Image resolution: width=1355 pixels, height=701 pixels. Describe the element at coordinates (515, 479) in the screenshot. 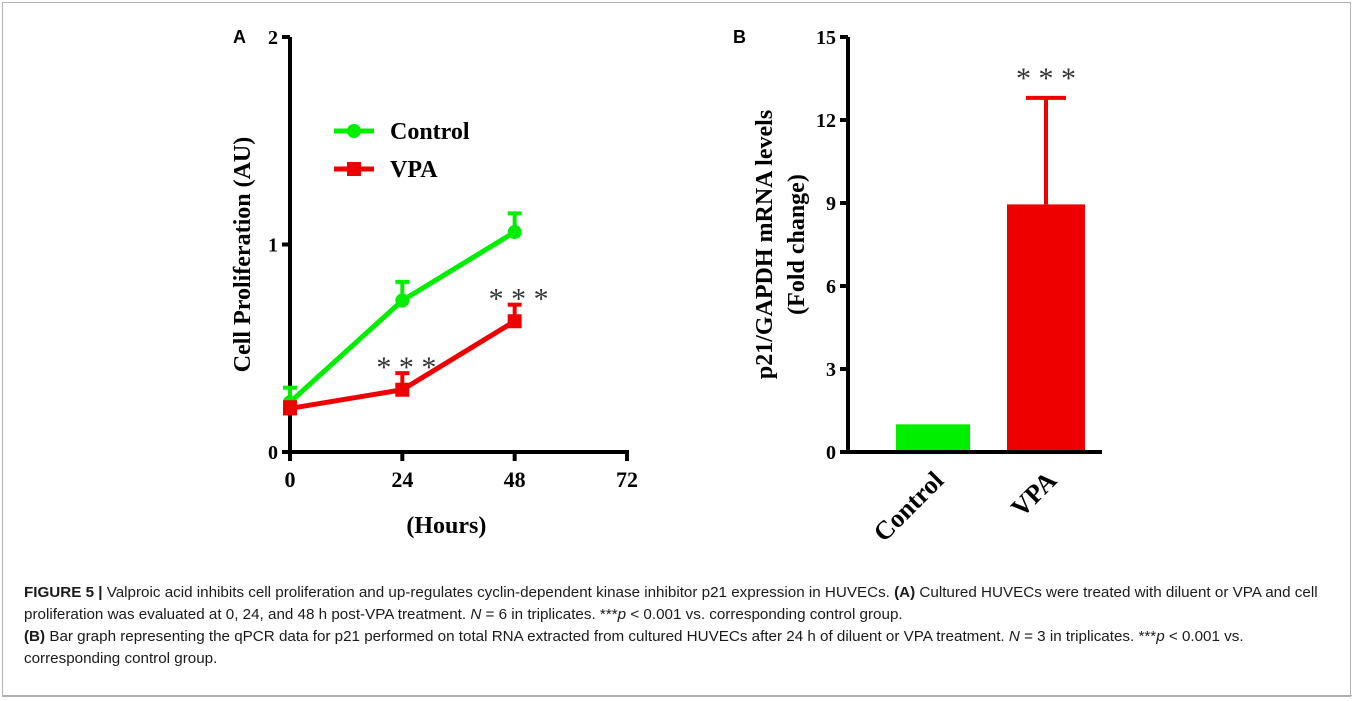

I see `panel-a-x-tick-label: 48` at that location.